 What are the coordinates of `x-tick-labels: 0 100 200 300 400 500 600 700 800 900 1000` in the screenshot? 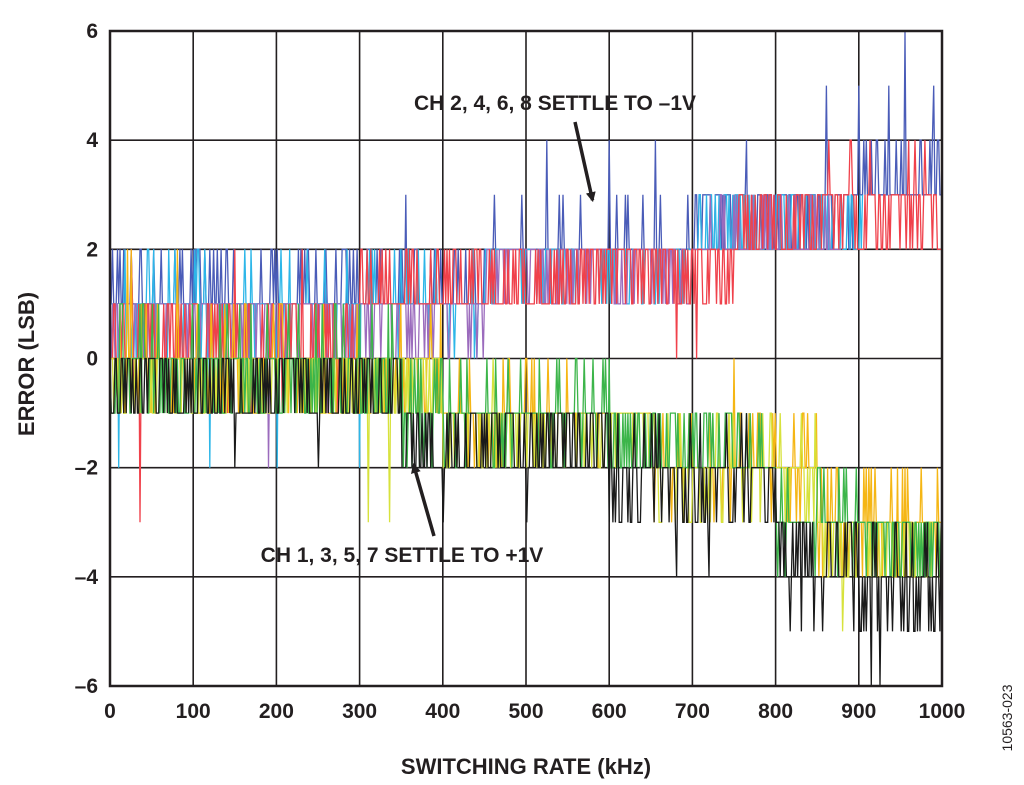 It's located at (534, 711).